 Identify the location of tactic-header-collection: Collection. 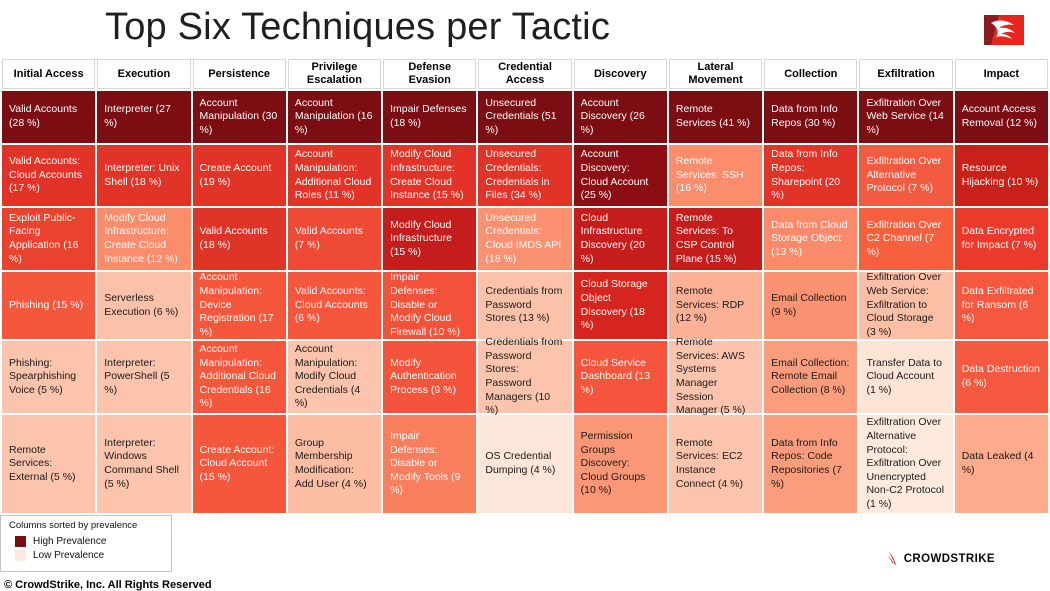
(811, 74).